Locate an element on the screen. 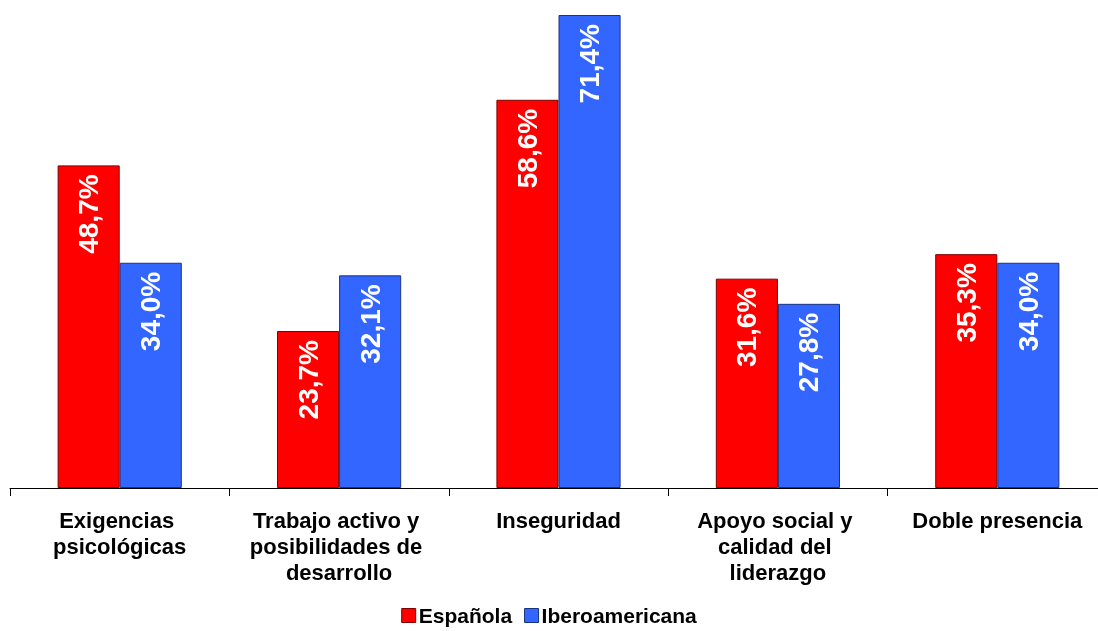 The height and width of the screenshot is (631, 1098). x-tick-label: Apoyo social y calidad del liderazgo is located at coordinates (778, 546).